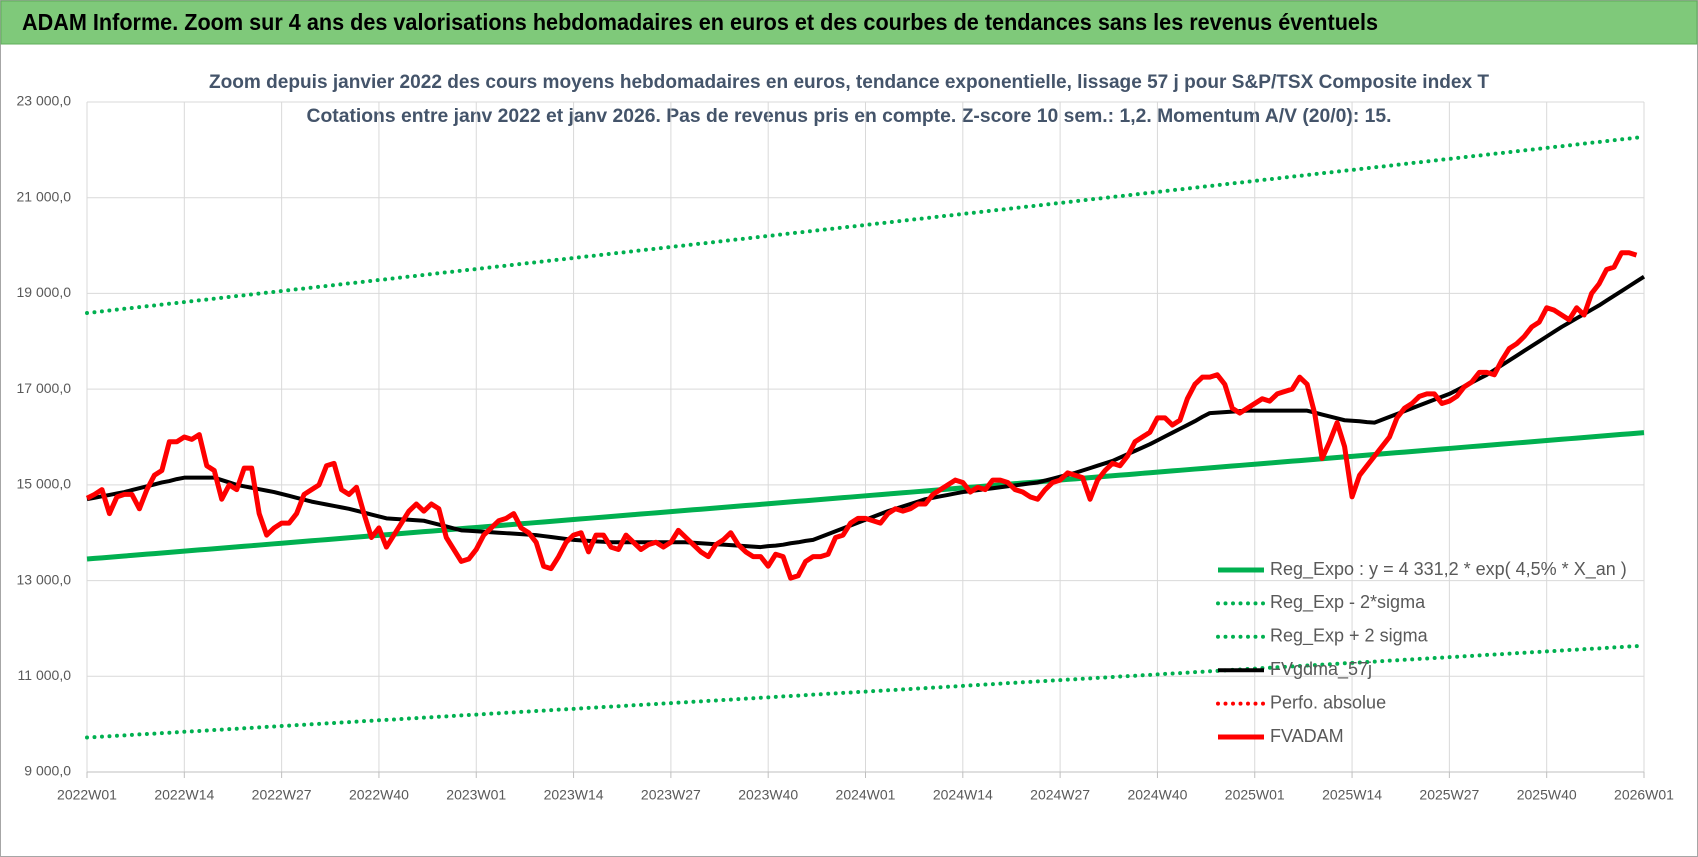  I want to click on x-tick-label: 2026W01, so click(1644, 795).